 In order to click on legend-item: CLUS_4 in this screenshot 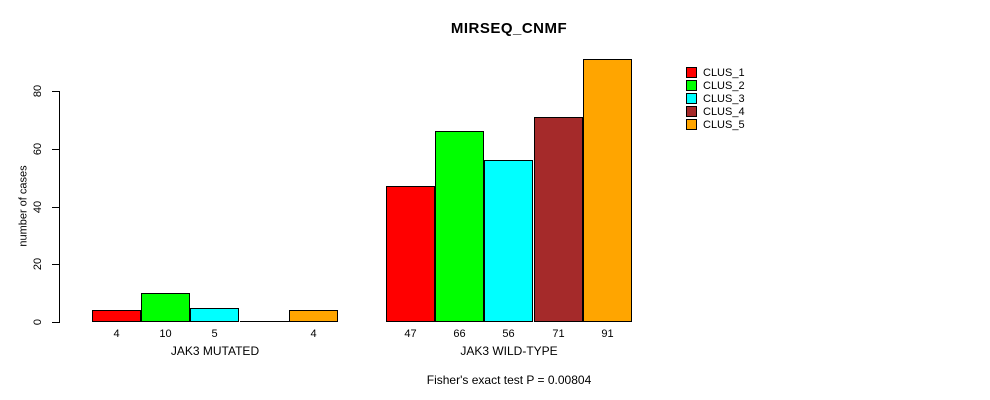, I will do `click(715, 111)`.